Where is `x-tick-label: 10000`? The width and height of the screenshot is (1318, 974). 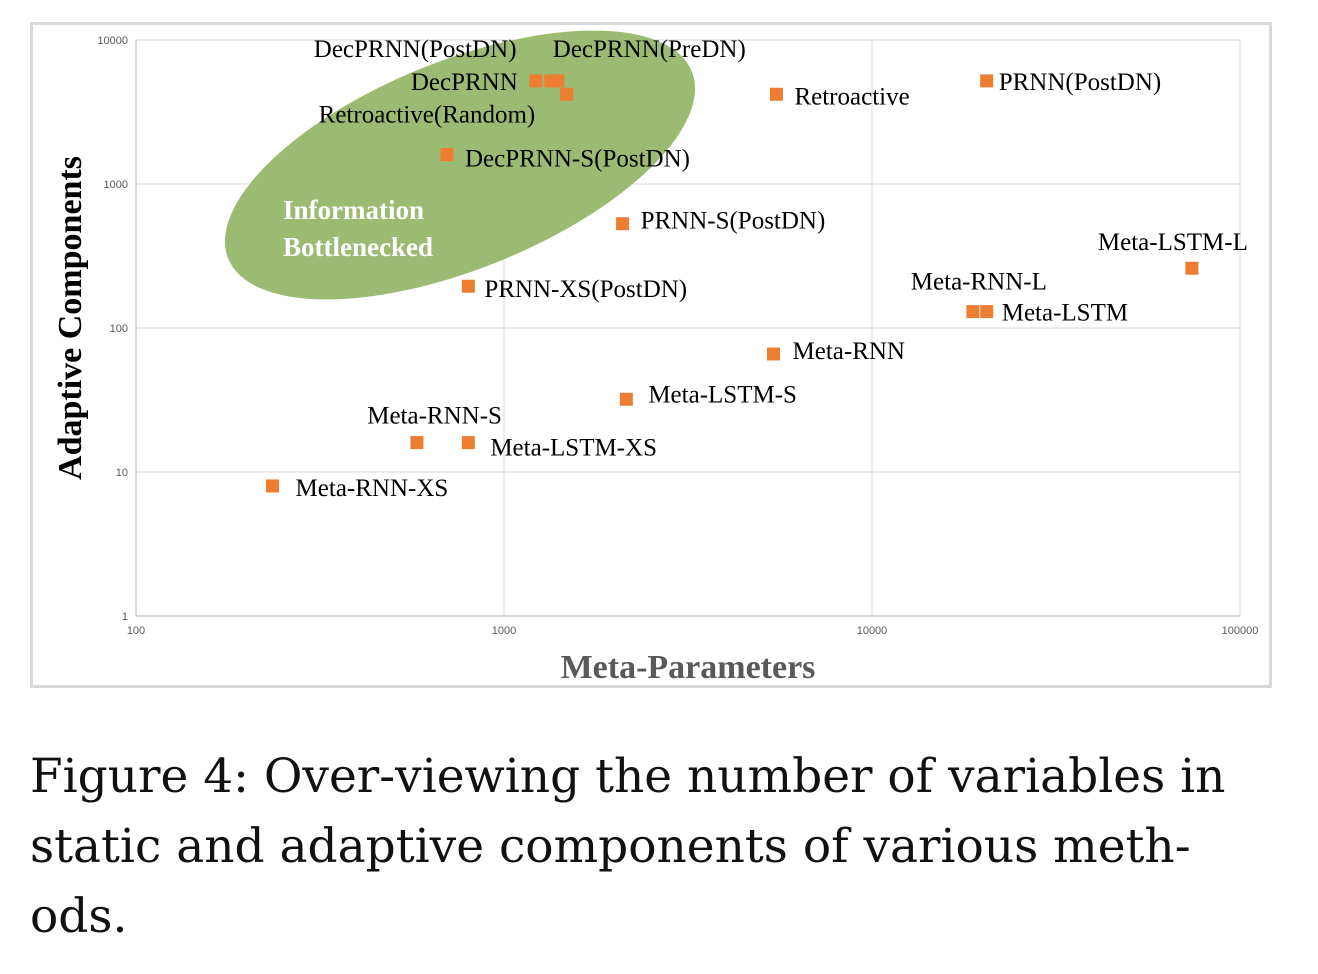
x-tick-label: 10000 is located at coordinates (872, 631).